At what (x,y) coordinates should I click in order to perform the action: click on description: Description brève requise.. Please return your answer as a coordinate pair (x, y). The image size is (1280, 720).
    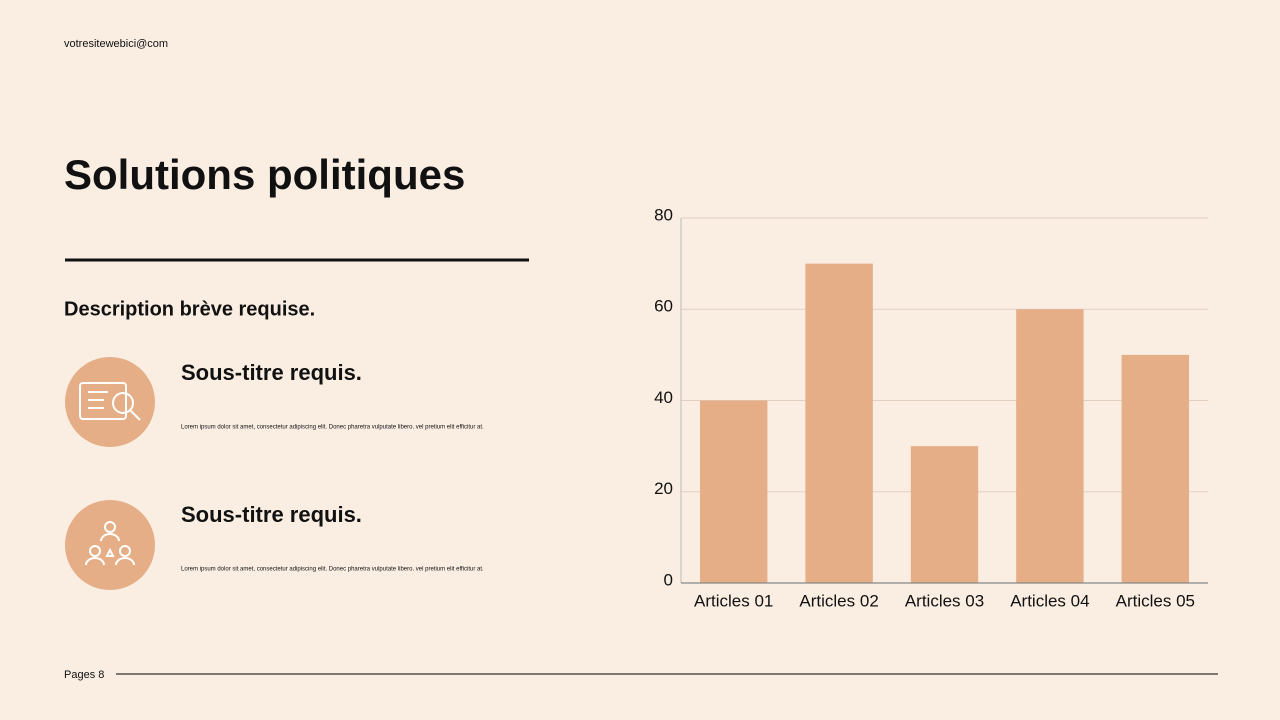
    Looking at the image, I should click on (189, 309).